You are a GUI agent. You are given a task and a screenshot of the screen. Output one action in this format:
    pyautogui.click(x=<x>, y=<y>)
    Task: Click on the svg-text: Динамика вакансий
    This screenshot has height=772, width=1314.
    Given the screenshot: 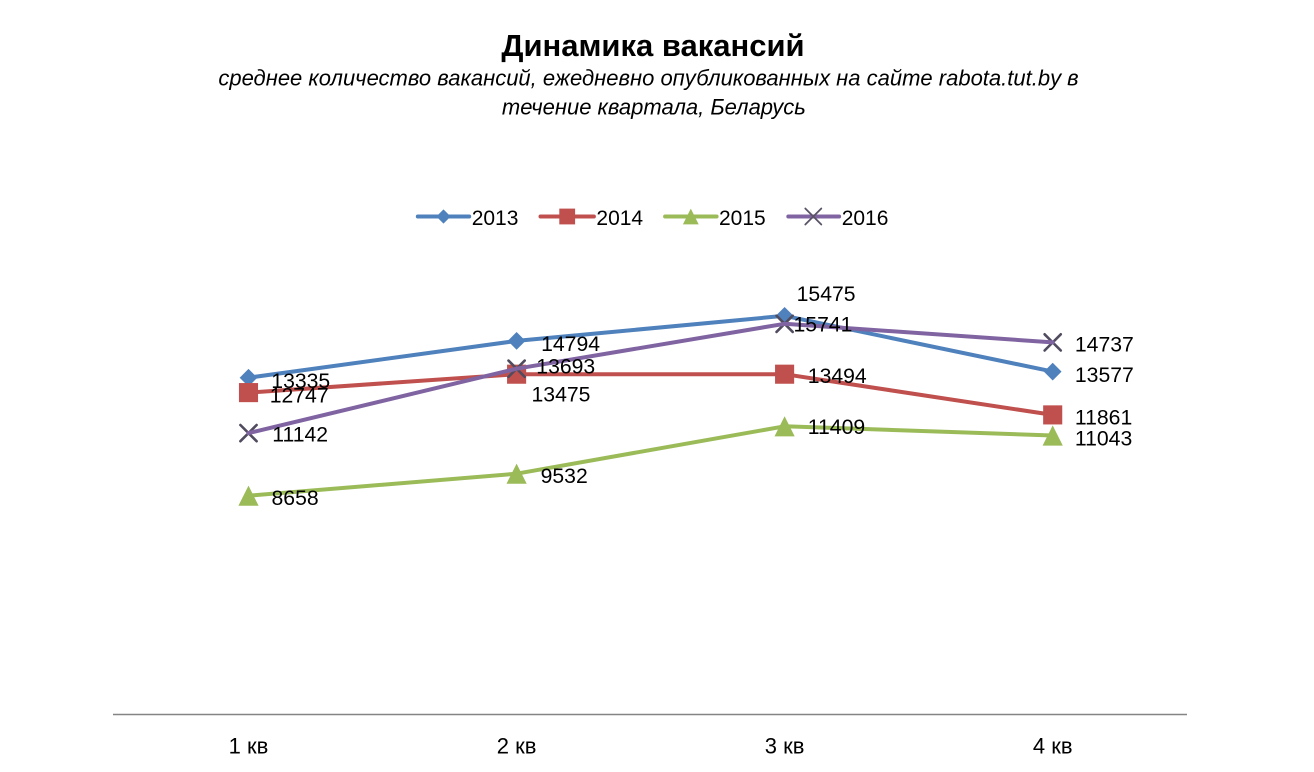 What is the action you would take?
    pyautogui.click(x=652, y=45)
    